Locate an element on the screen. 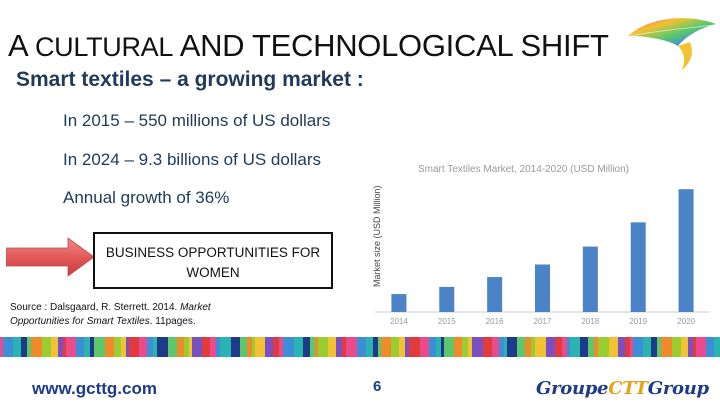  callout-line-2: WOMEN is located at coordinates (213, 272).